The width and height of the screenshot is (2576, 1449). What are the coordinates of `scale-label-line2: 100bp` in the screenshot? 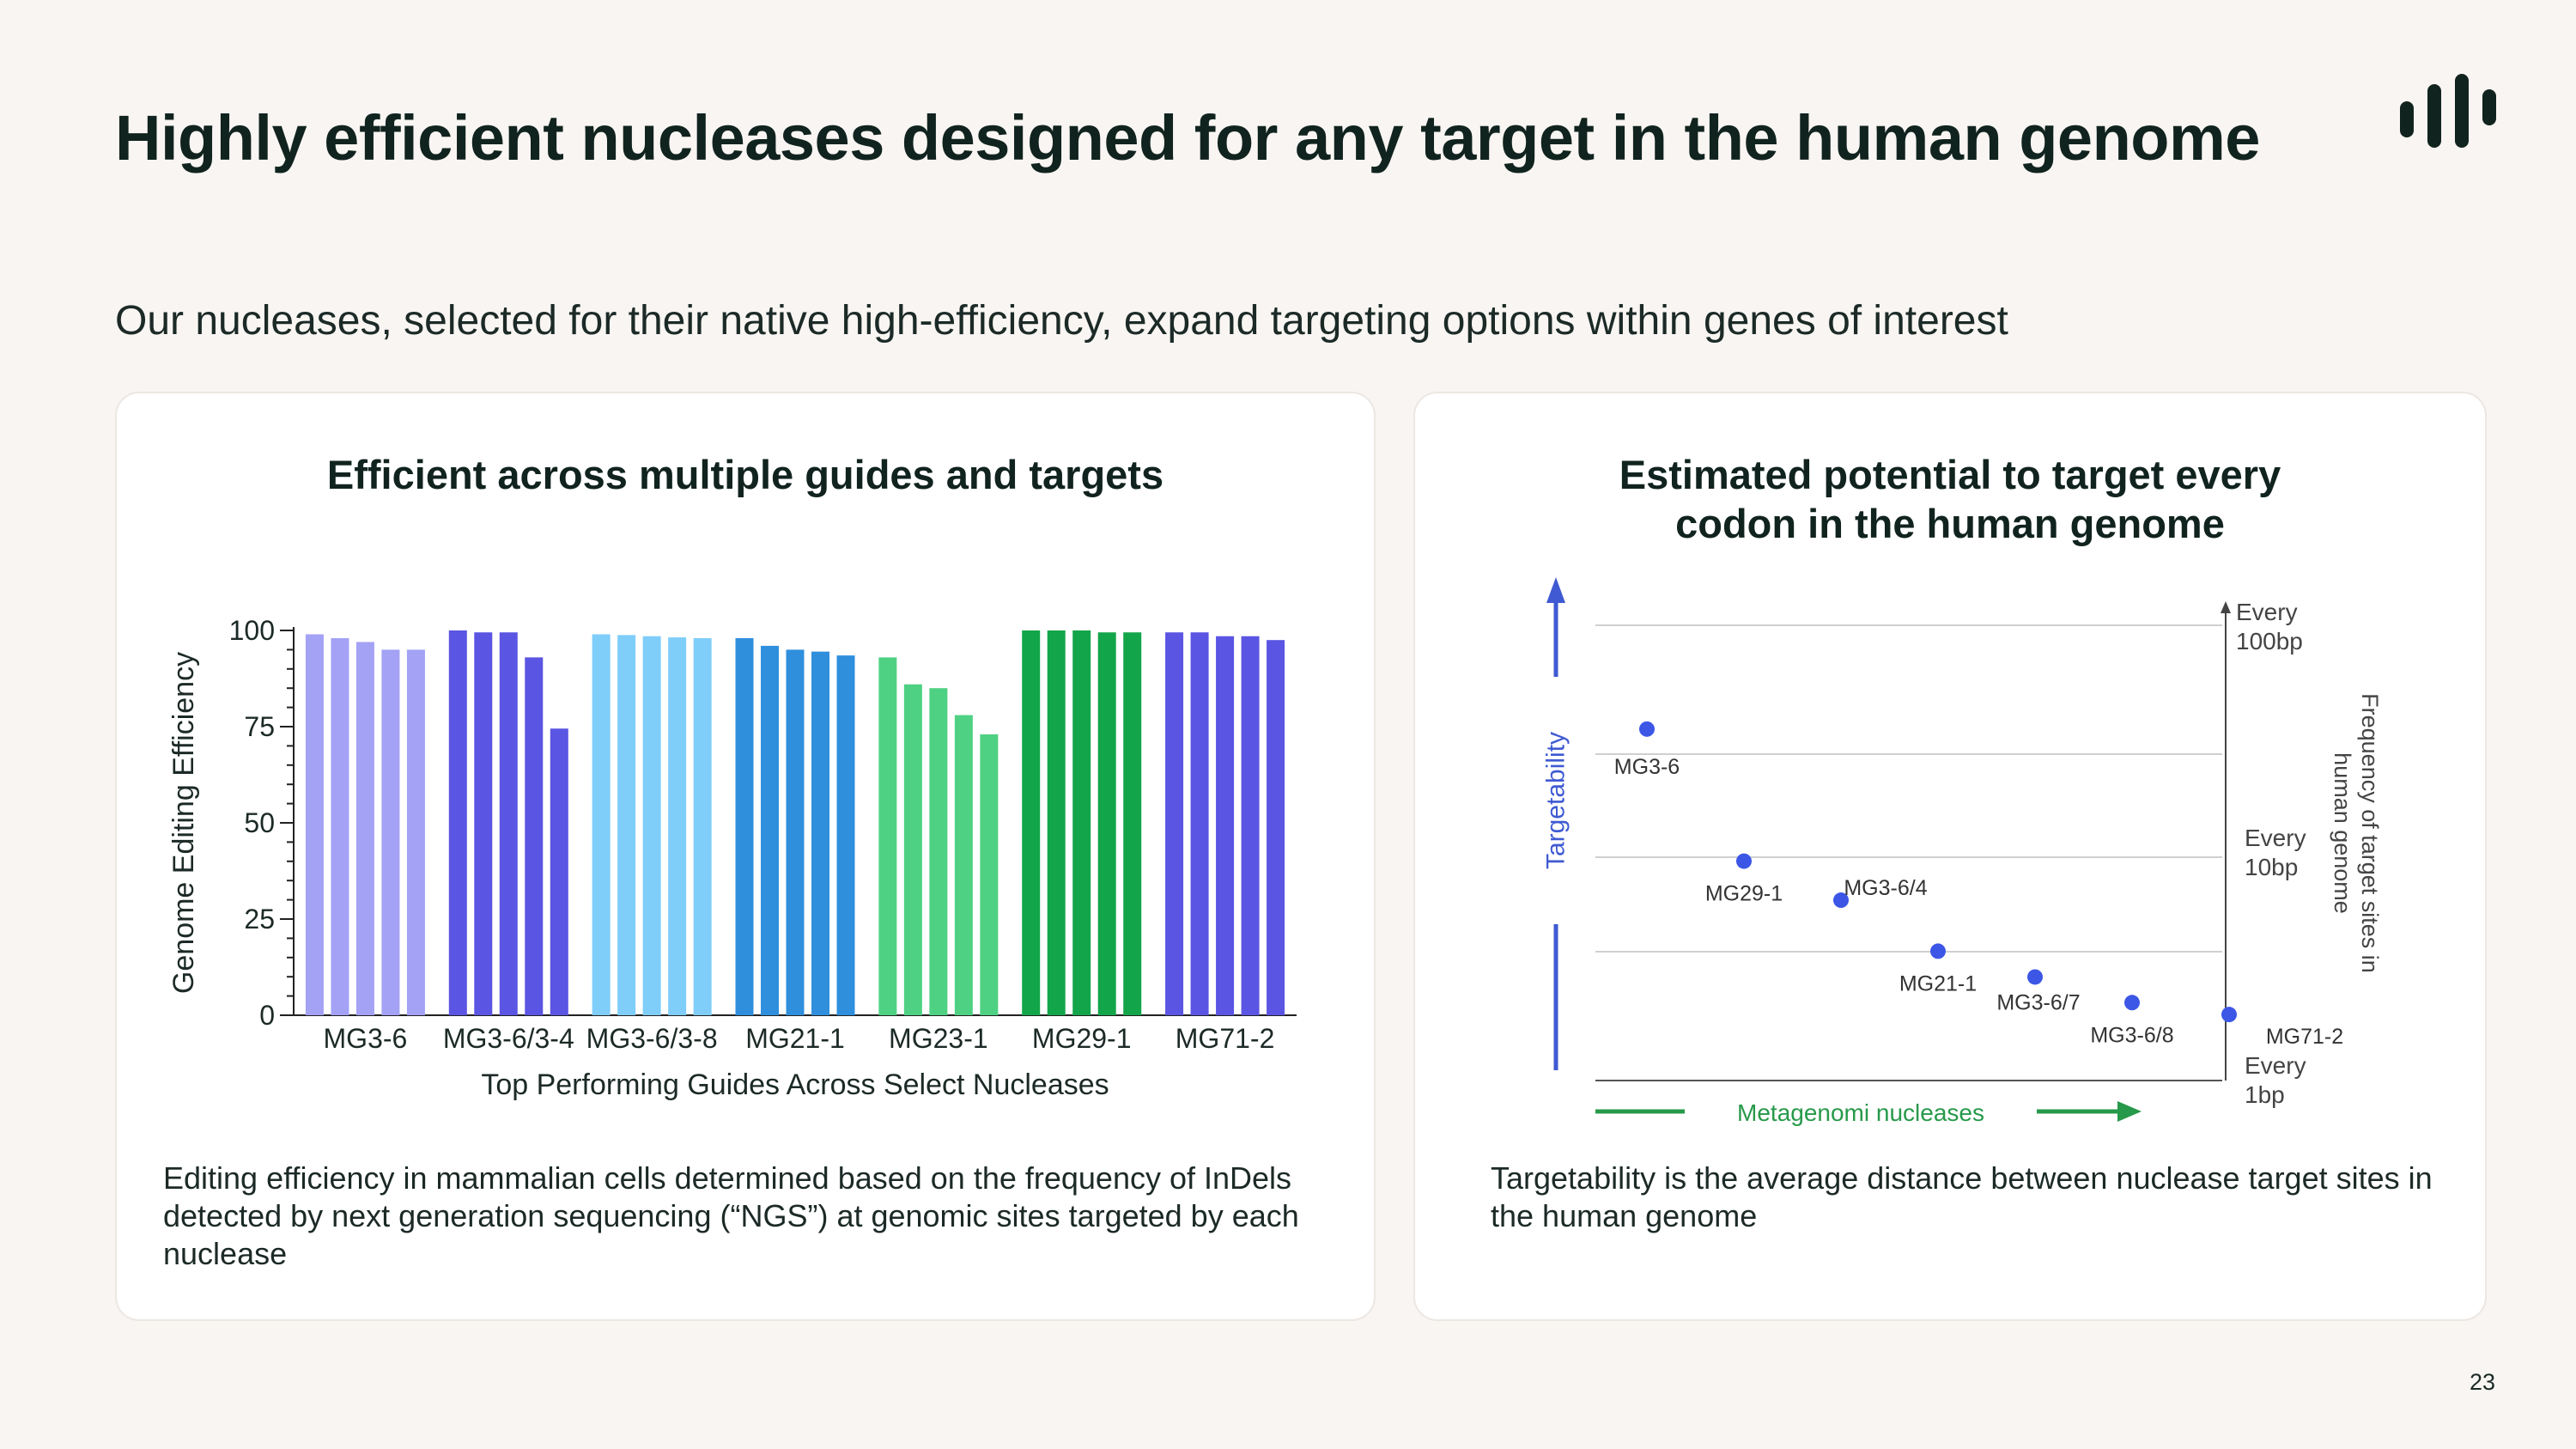 It's located at (2269, 641).